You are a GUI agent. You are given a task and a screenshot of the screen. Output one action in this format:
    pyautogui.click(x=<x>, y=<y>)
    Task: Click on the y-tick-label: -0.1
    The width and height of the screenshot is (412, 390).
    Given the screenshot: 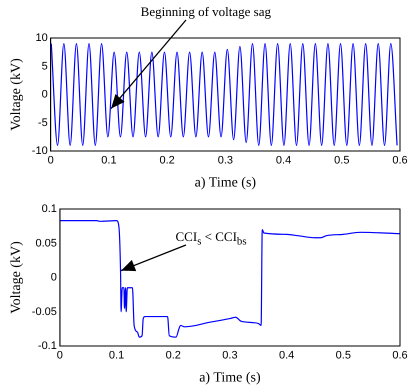 What is the action you would take?
    pyautogui.click(x=47, y=346)
    